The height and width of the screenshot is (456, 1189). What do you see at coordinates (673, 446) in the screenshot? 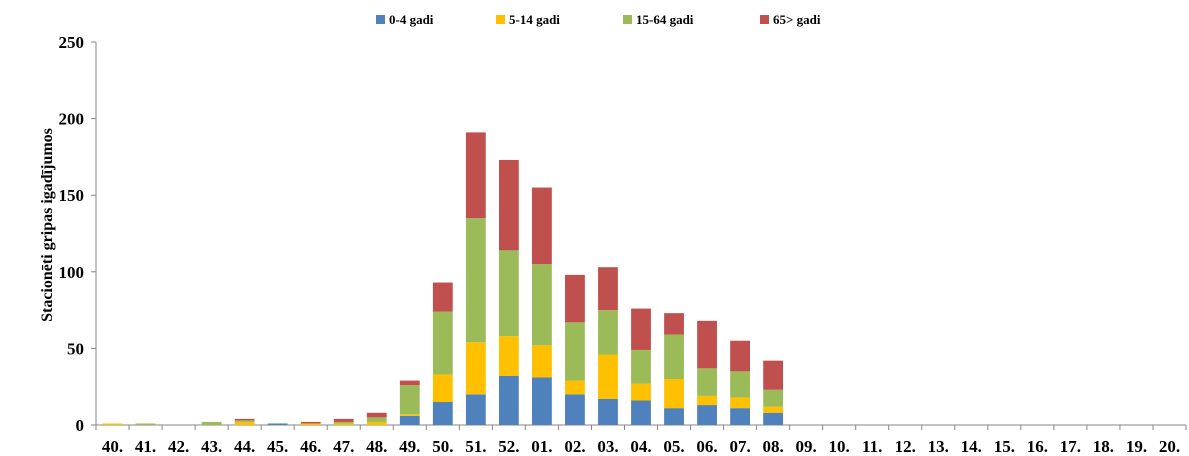
I see `x-tick-label: 05.` at bounding box center [673, 446].